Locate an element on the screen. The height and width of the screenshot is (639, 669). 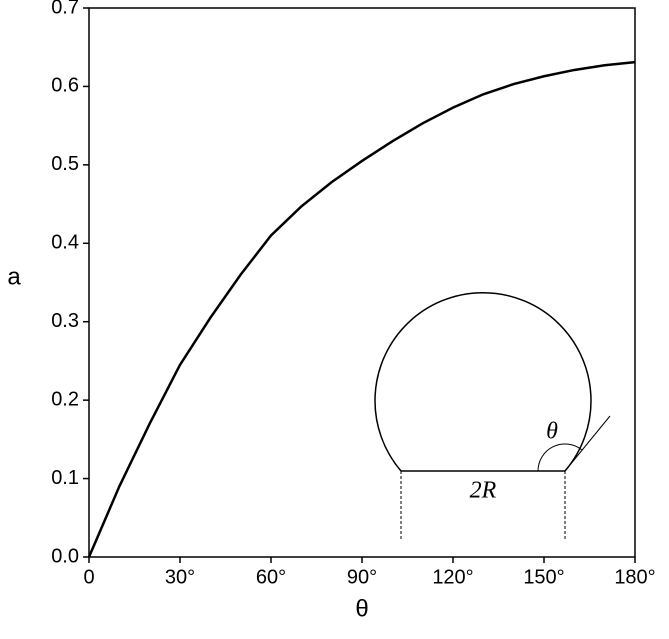
x-tick-label: 150° is located at coordinates (543, 577).